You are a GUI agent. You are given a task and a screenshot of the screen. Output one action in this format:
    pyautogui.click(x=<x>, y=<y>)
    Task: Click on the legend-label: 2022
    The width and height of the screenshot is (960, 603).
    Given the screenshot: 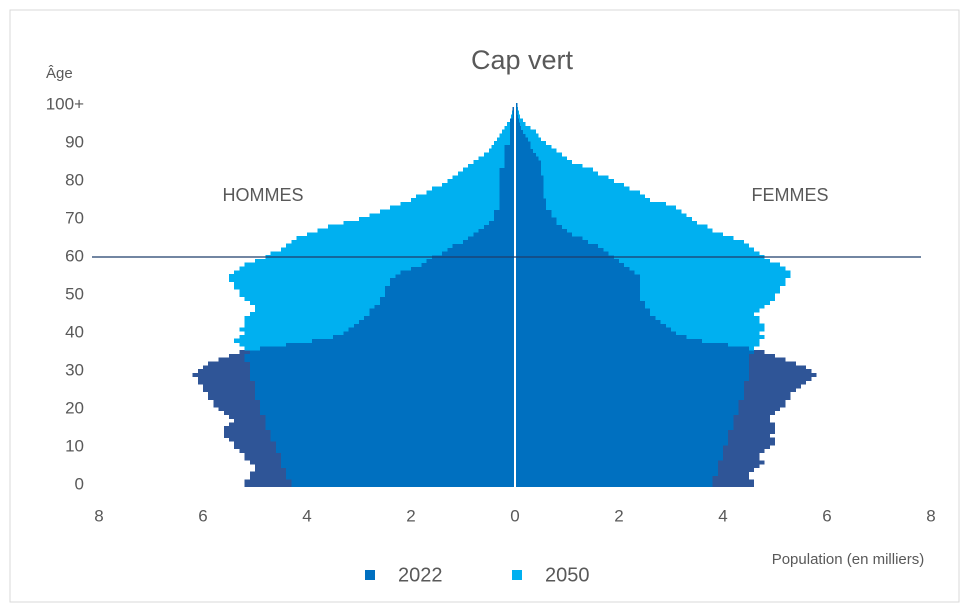 What is the action you would take?
    pyautogui.click(x=420, y=575)
    